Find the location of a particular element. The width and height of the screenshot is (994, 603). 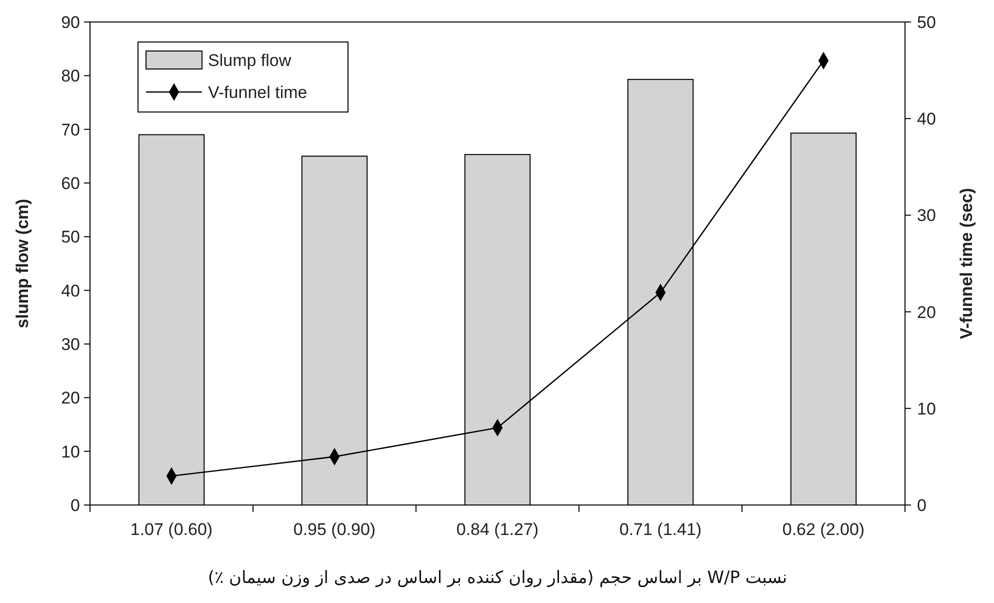

y2-tick-label: 10 is located at coordinates (926, 408).